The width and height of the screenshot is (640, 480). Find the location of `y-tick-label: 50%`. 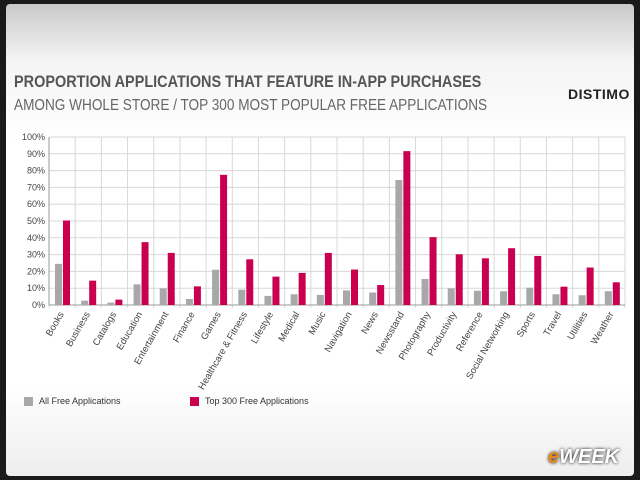

y-tick-label: 50% is located at coordinates (36, 221).